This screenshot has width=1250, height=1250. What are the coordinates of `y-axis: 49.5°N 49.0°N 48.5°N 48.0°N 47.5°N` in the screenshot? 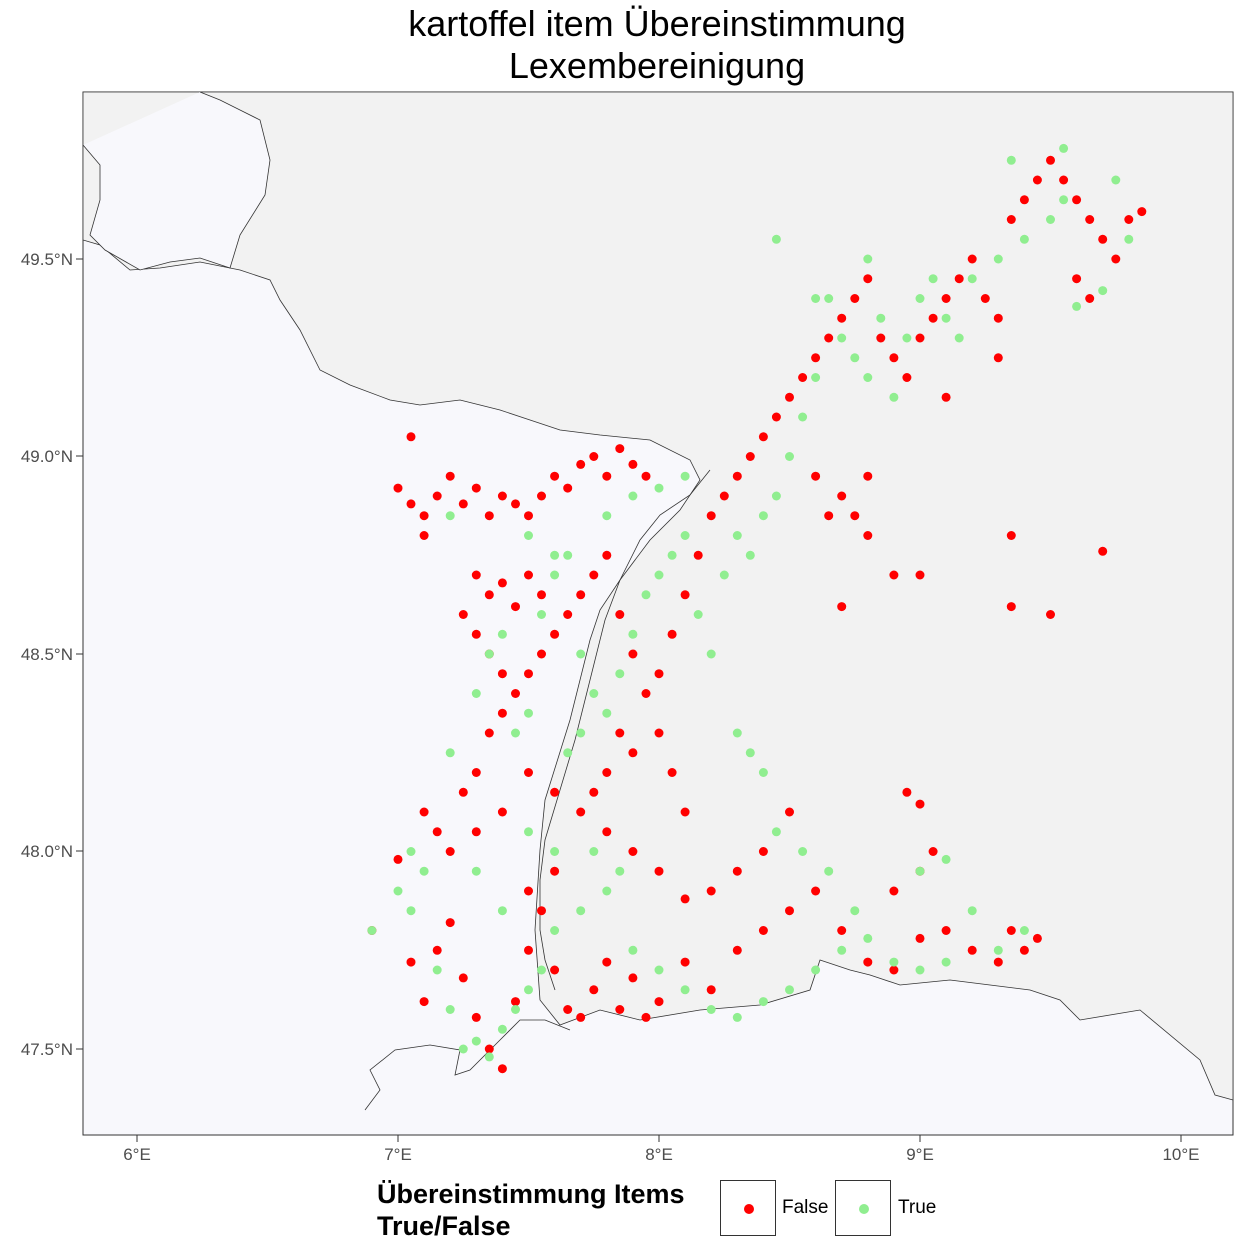 It's located at (52, 654).